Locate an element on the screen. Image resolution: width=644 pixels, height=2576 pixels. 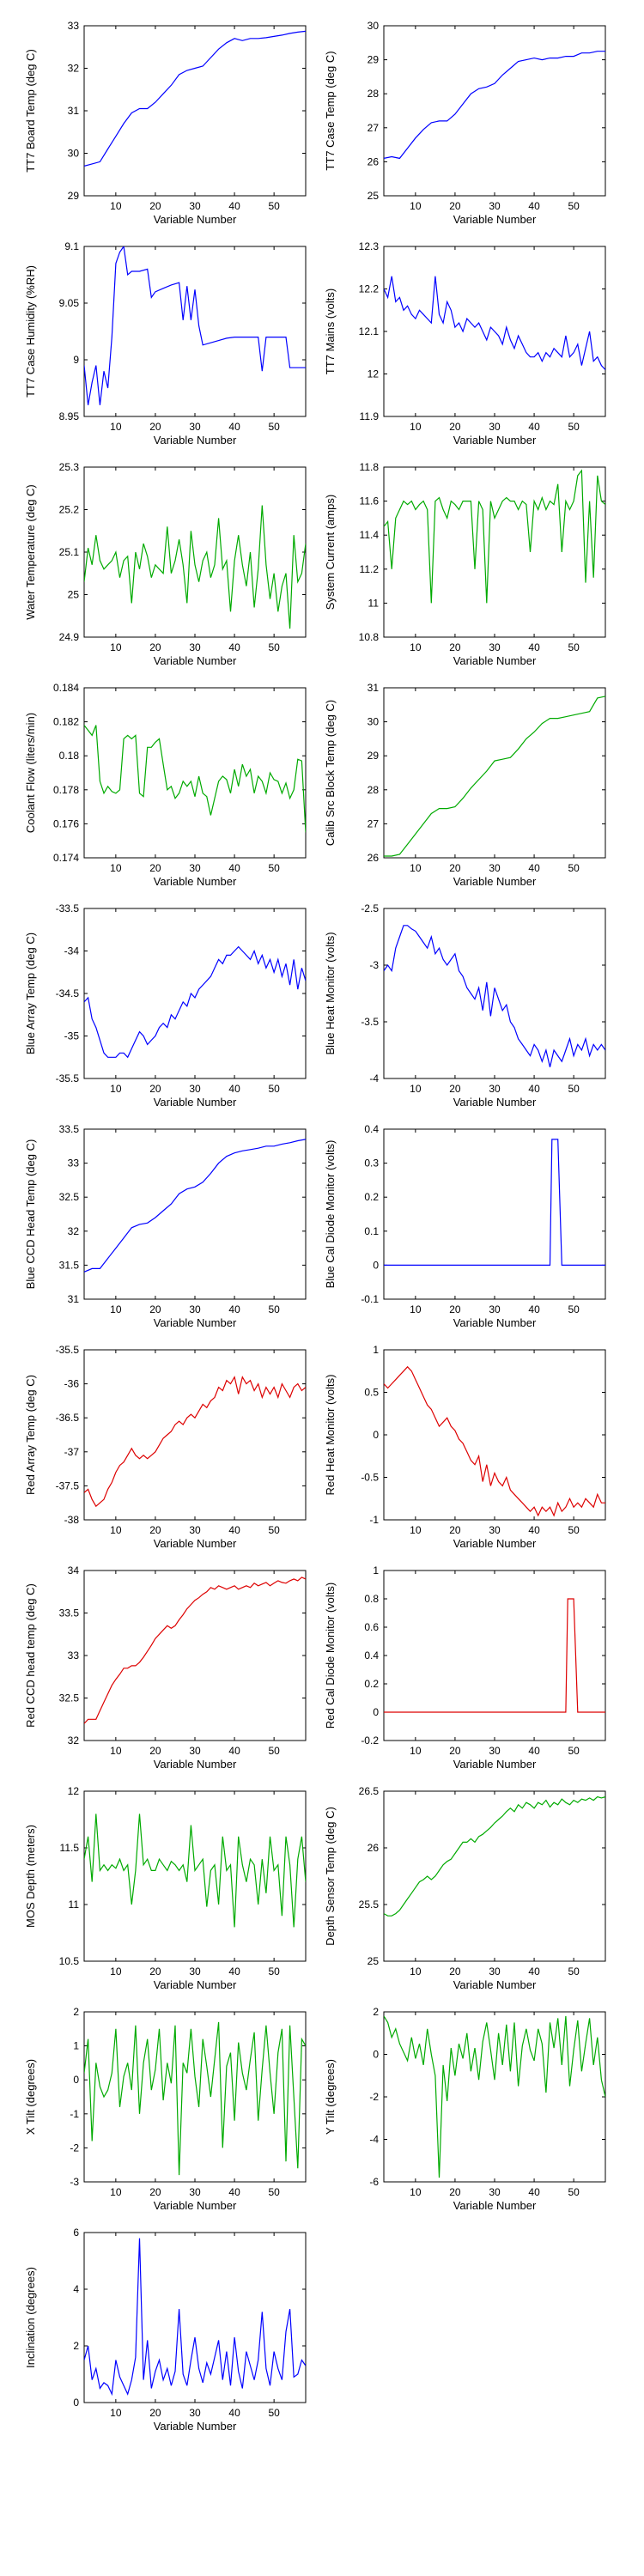
y-tick-label: 33 is located at coordinates (74, 26).